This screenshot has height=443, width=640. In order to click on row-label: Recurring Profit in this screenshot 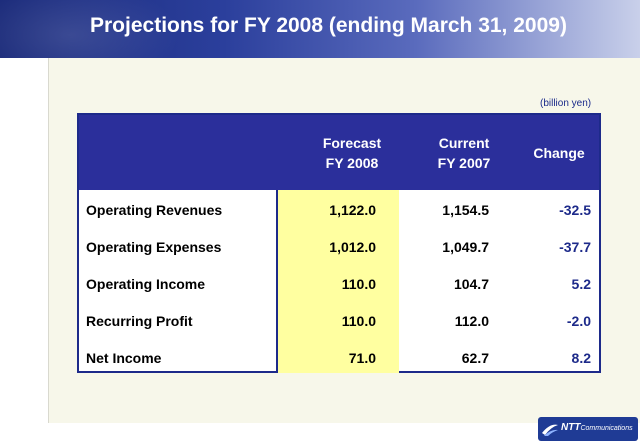, I will do `click(139, 321)`.